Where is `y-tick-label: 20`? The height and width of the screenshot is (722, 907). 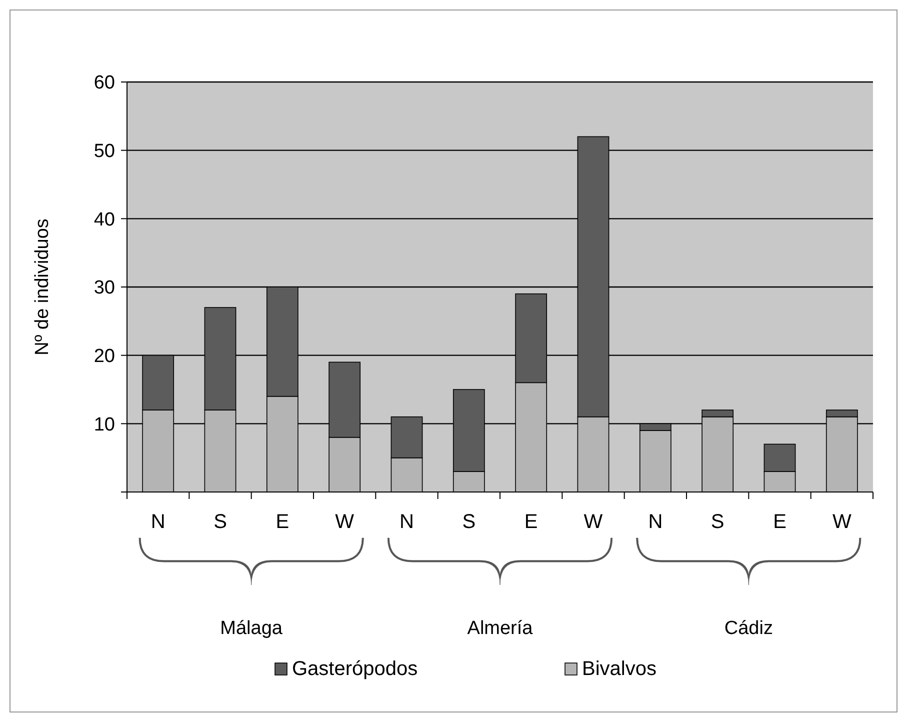
y-tick-label: 20 is located at coordinates (104, 356).